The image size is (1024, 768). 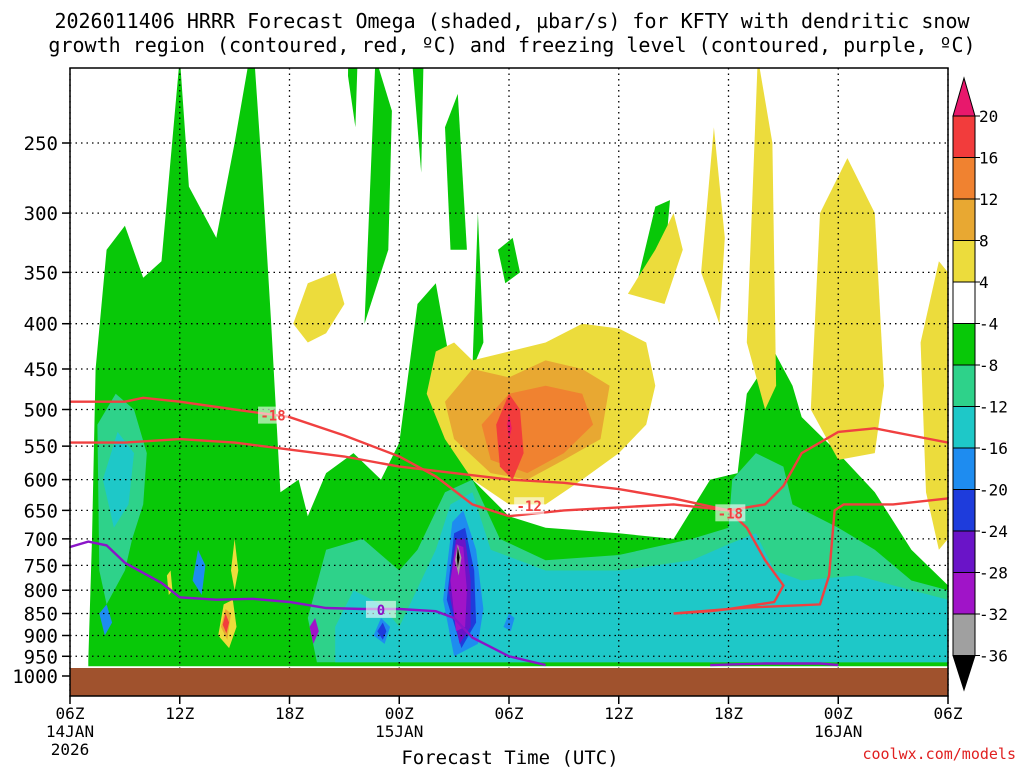 I want to click on omega-ascent-cell-f, so click(x=314, y=631).